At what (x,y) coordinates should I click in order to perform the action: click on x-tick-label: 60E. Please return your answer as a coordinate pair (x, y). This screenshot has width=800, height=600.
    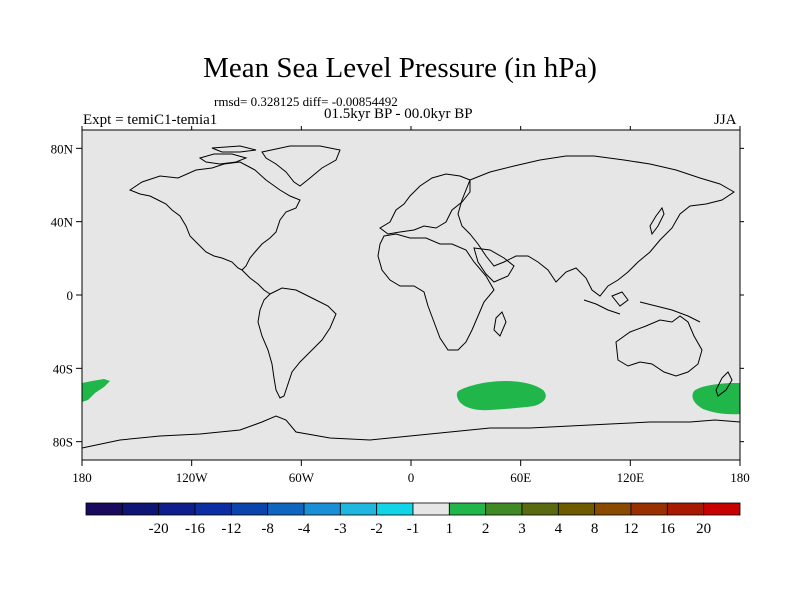
    Looking at the image, I should click on (520, 477).